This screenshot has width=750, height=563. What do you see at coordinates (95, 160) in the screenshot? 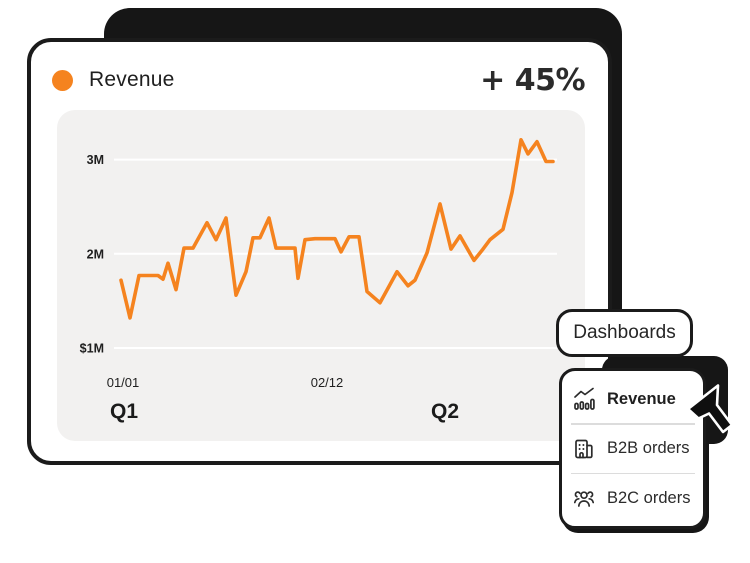
I see `y-axis-tick: 3M` at bounding box center [95, 160].